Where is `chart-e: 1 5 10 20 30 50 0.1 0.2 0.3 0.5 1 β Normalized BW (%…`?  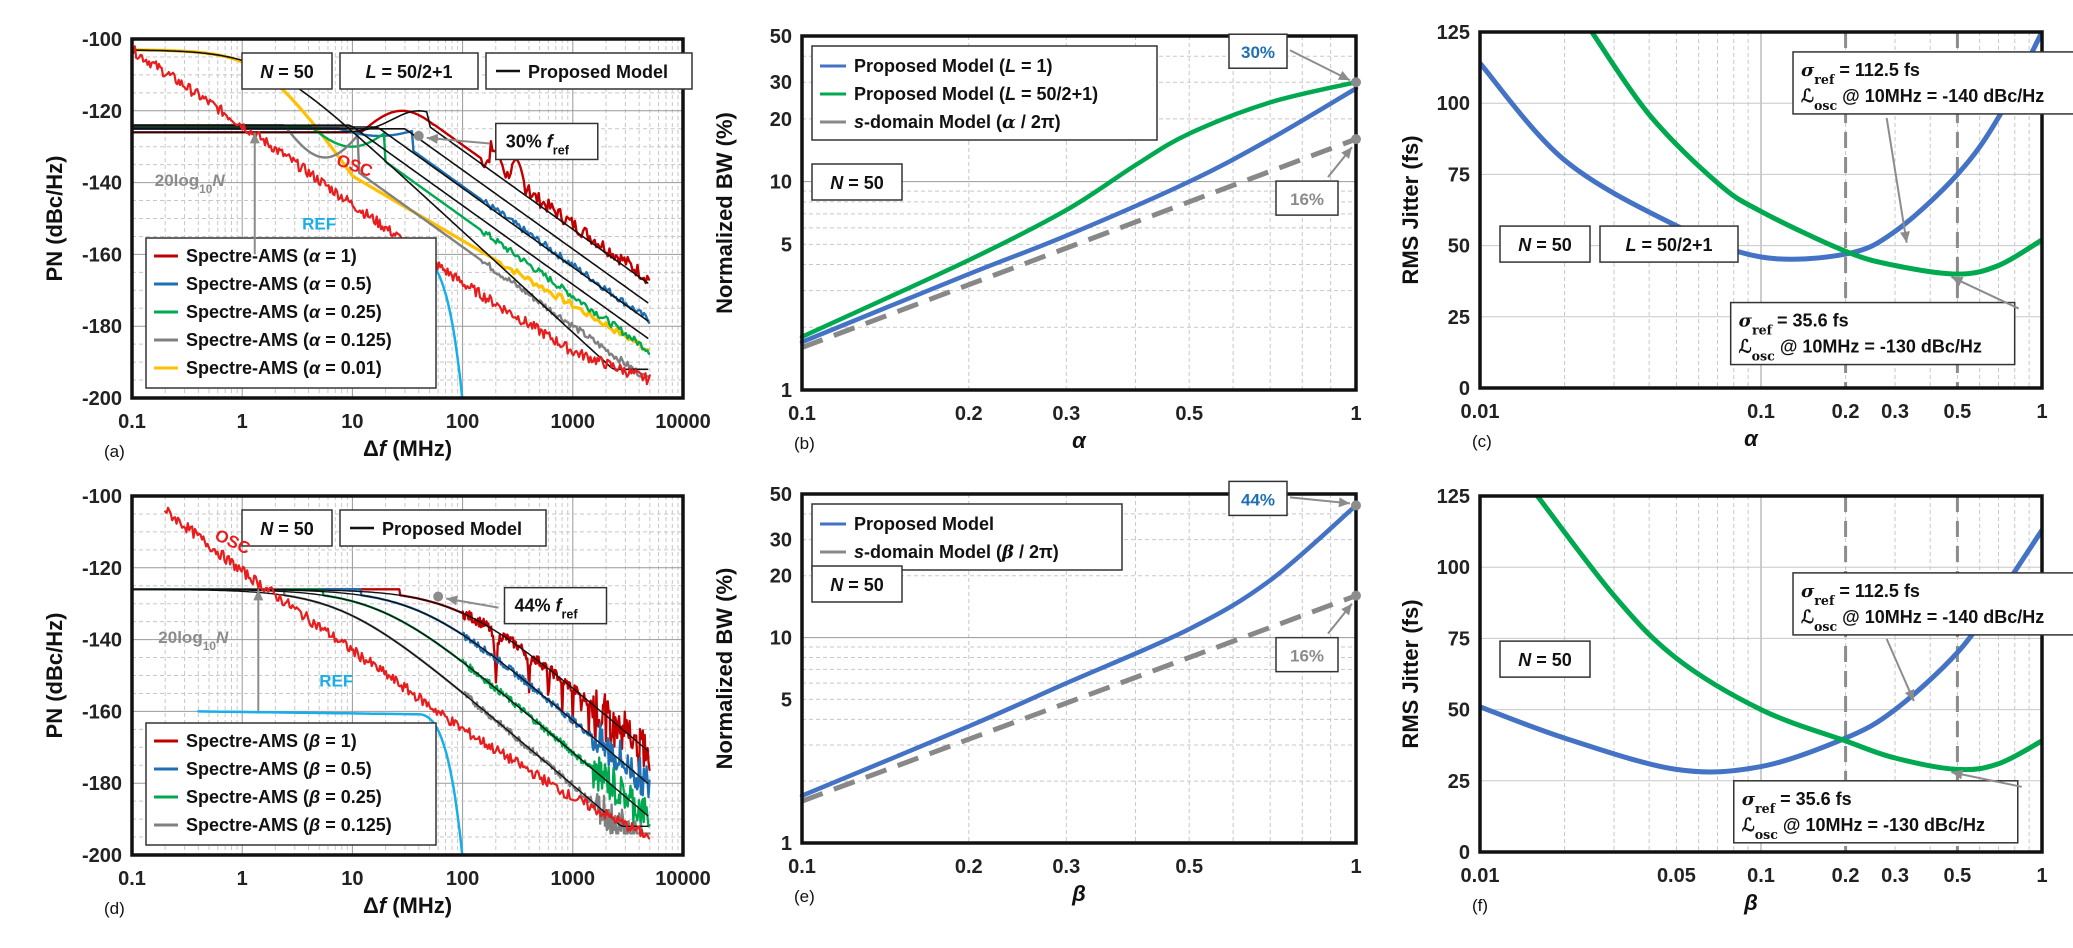 chart-e: 1 5 10 20 30 50 0.1 0.2 0.3 0.5 1 β Normalized BW (%… is located at coordinates (1037, 693).